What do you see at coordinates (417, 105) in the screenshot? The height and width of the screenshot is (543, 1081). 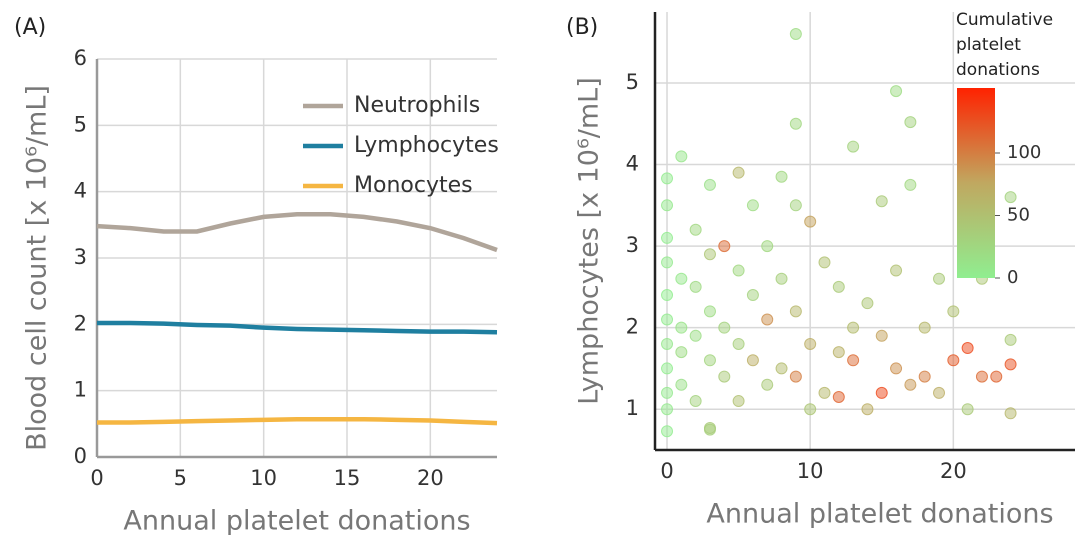 I see `legend-label: Neutrophils` at bounding box center [417, 105].